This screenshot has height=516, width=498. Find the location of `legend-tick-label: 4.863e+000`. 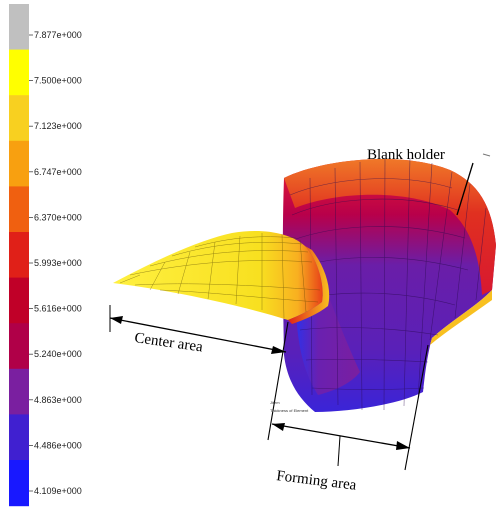

legend-tick-label: 4.863e+000 is located at coordinates (58, 400).